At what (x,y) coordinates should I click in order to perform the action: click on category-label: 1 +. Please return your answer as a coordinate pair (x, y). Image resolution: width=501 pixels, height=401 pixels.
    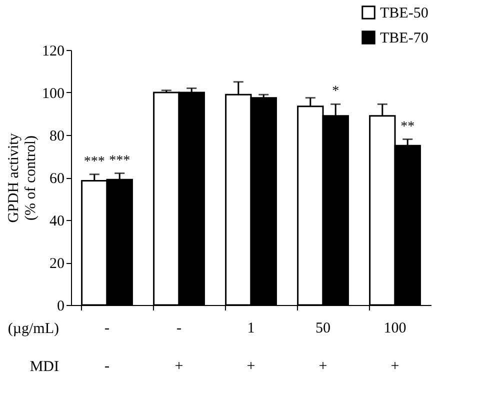
    Looking at the image, I should click on (251, 347).